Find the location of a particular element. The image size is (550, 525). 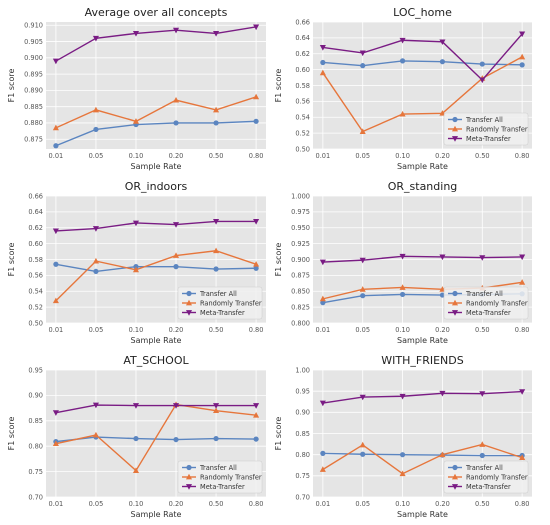

y-tick-label: 0.64 is located at coordinates (302, 38).